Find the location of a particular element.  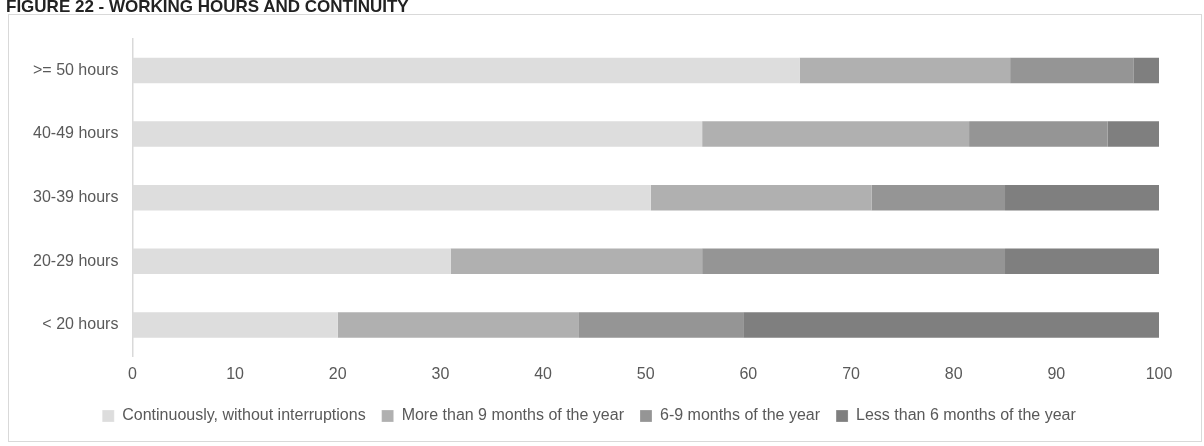

legend-label: 6-9 months of the year is located at coordinates (740, 415).